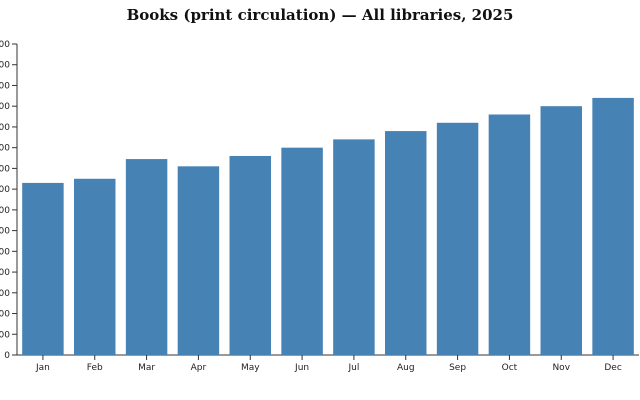 The image size is (640, 400). What do you see at coordinates (250, 255) in the screenshot?
I see `bar-may` at bounding box center [250, 255].